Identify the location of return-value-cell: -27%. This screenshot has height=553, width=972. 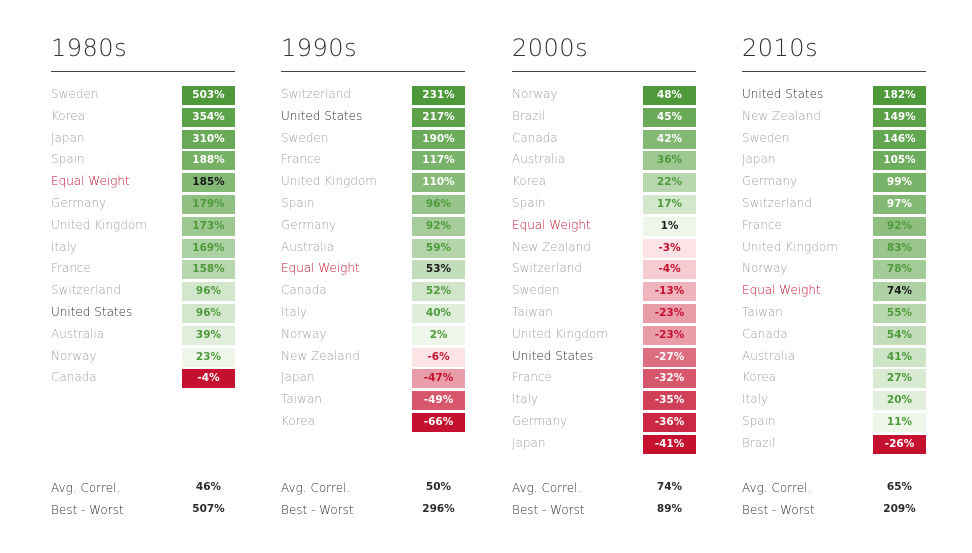
(669, 357).